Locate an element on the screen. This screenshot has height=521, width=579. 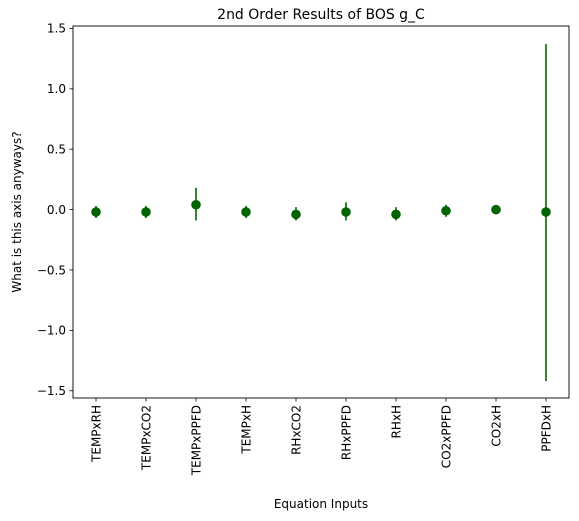
x-tick-label: RHxPPFD is located at coordinates (346, 432).